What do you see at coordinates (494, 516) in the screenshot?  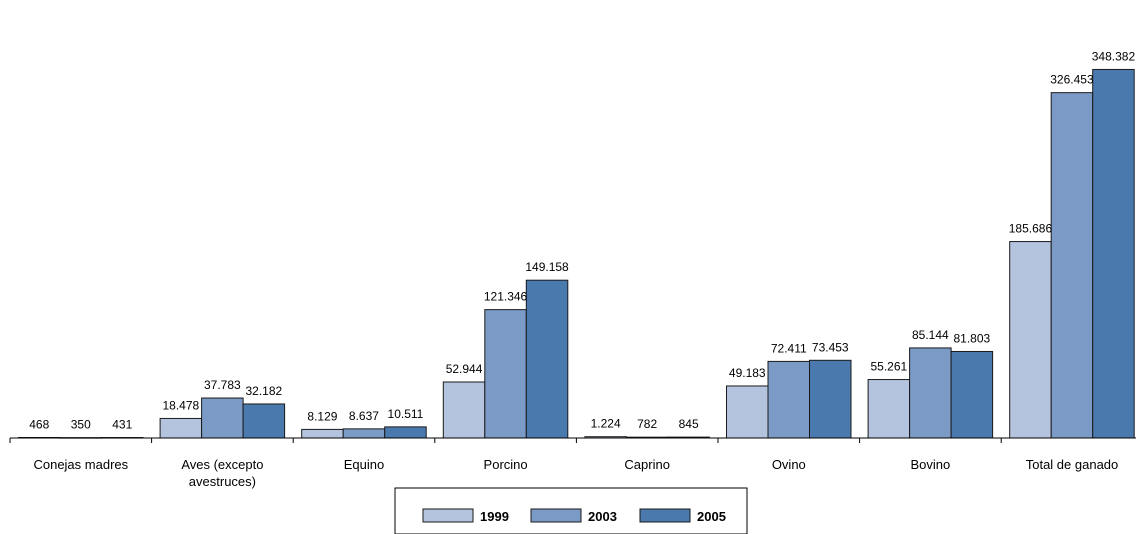 I see `legend-label-1999: 1999` at bounding box center [494, 516].